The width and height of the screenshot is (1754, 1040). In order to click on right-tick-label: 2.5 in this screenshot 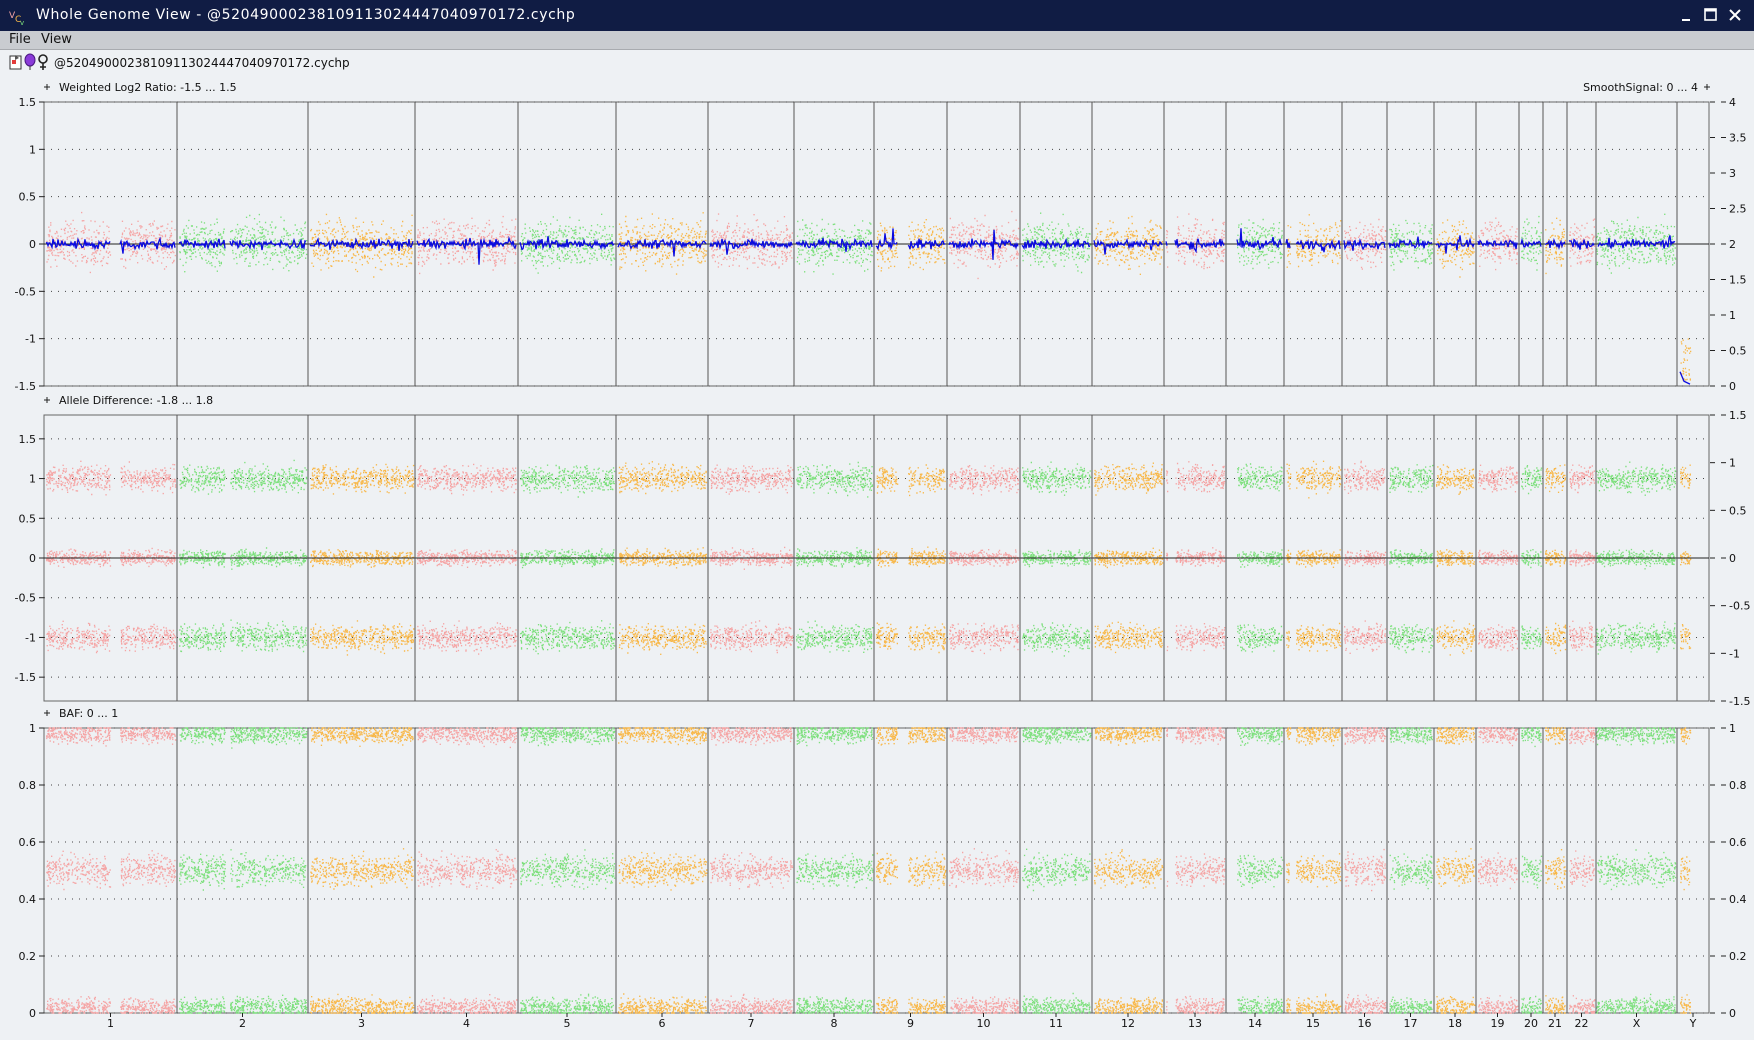, I will do `click(1738, 209)`.